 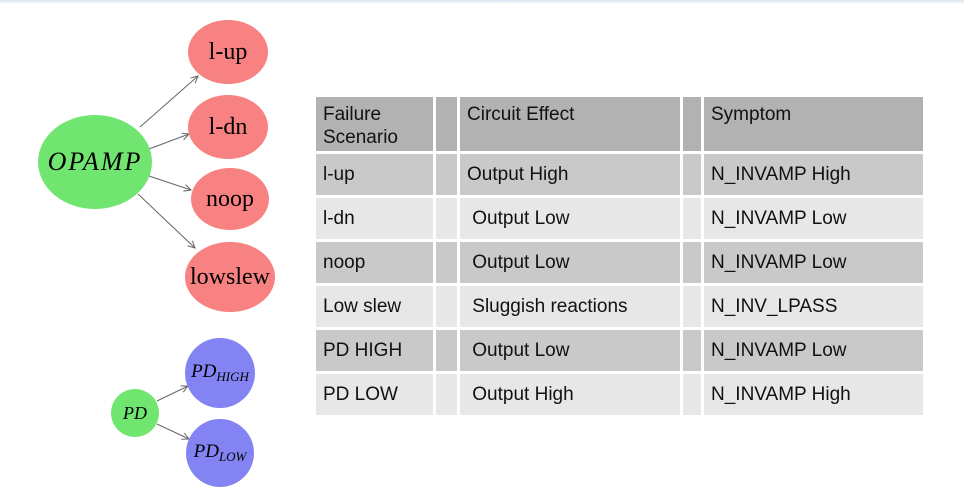 I want to click on node-pd-low-label: PDLOW, so click(x=220, y=453).